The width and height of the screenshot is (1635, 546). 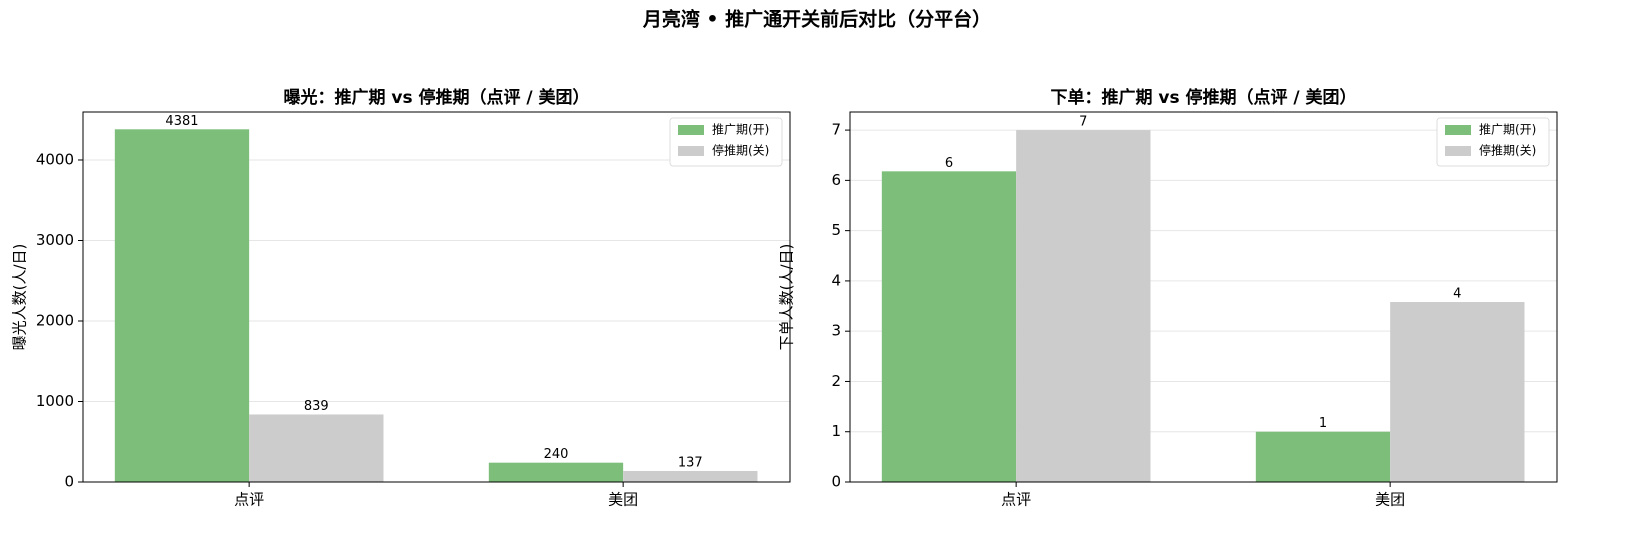 I want to click on value-label: 7, so click(x=1083, y=122).